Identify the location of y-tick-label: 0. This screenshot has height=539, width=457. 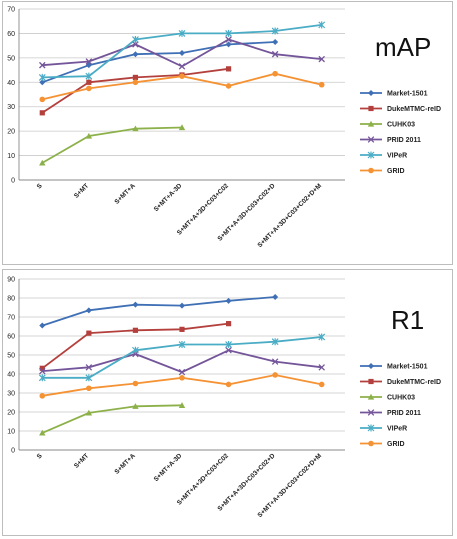
(13, 451).